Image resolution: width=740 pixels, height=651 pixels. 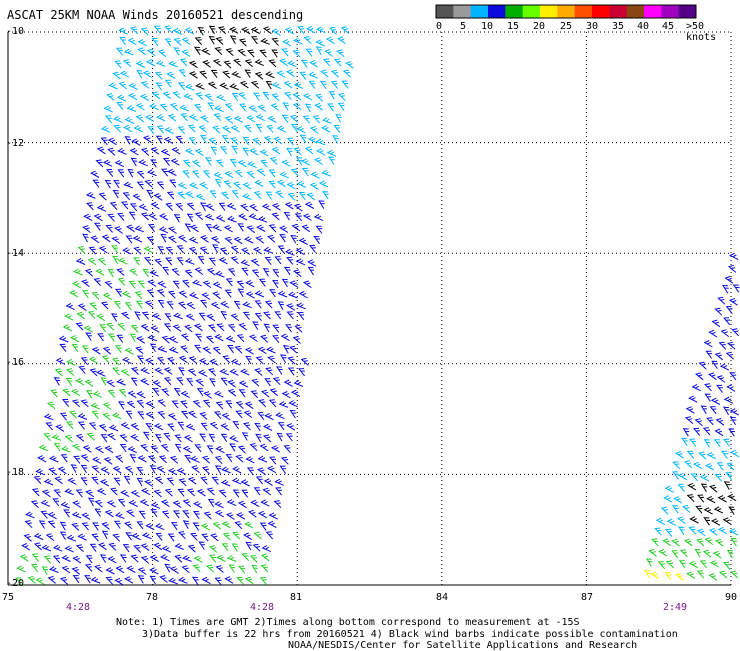 What do you see at coordinates (566, 26) in the screenshot?
I see `legend-label-25: 25` at bounding box center [566, 26].